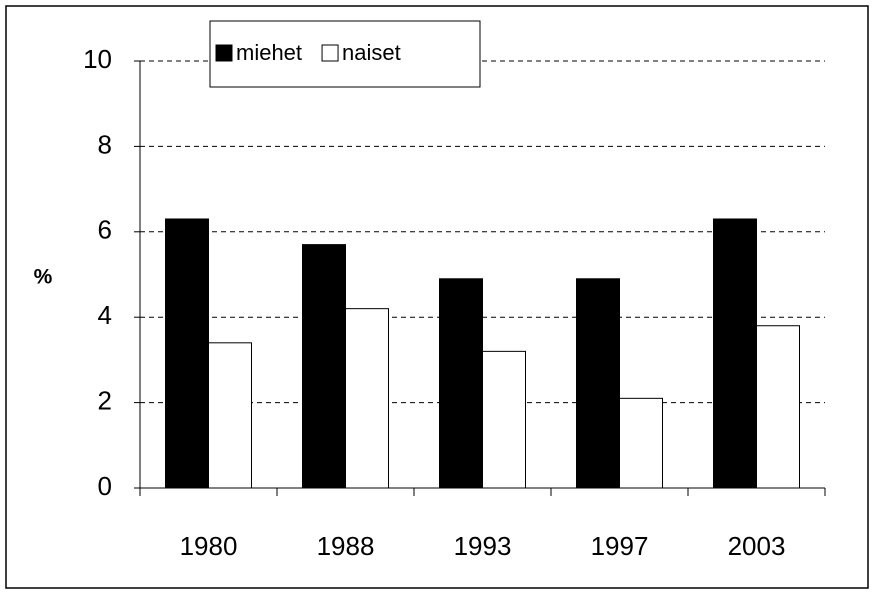 The height and width of the screenshot is (596, 875). I want to click on y-tick-label: 10, so click(97, 59).